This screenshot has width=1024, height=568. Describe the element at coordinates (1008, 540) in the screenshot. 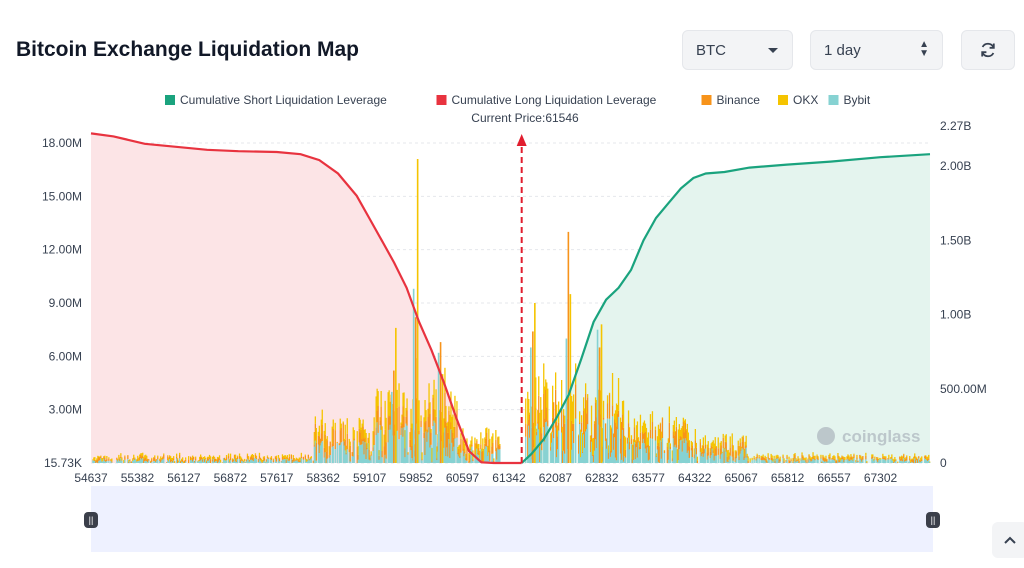

I see `scroll-top-button` at that location.